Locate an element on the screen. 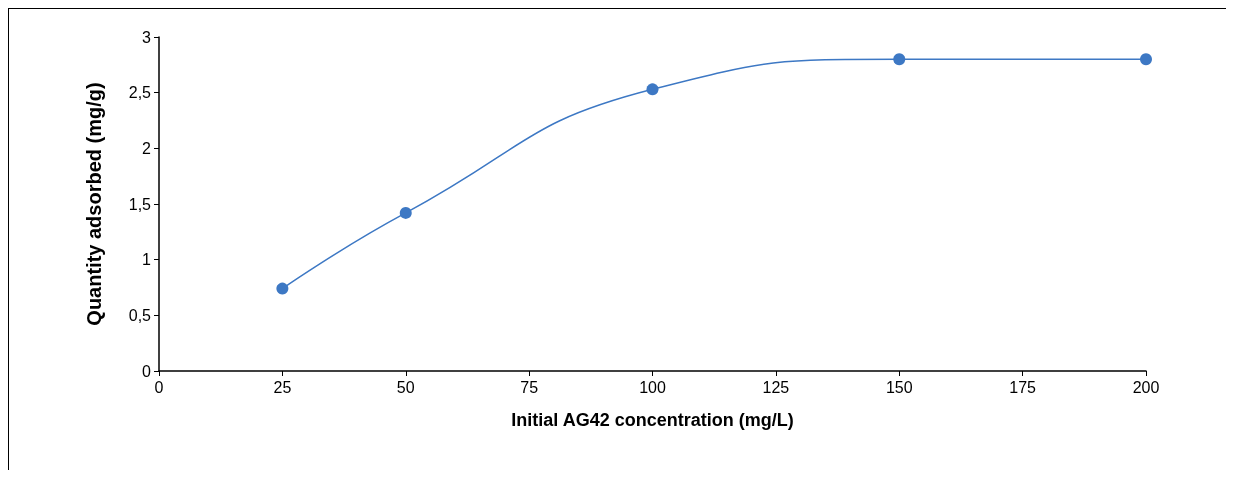 The height and width of the screenshot is (478, 1234). y-tick-label: 1,5 is located at coordinates (140, 204).